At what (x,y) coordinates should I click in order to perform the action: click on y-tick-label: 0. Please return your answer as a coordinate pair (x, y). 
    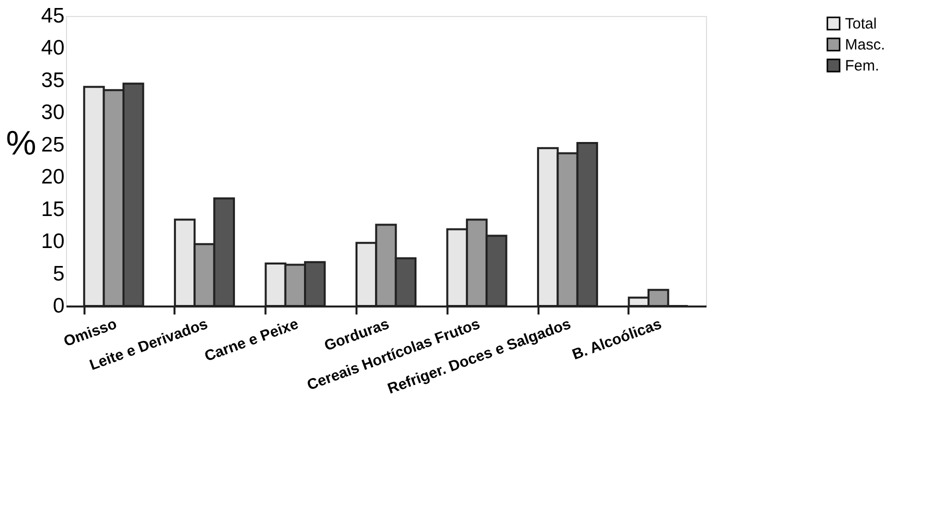
    Looking at the image, I should click on (58, 306).